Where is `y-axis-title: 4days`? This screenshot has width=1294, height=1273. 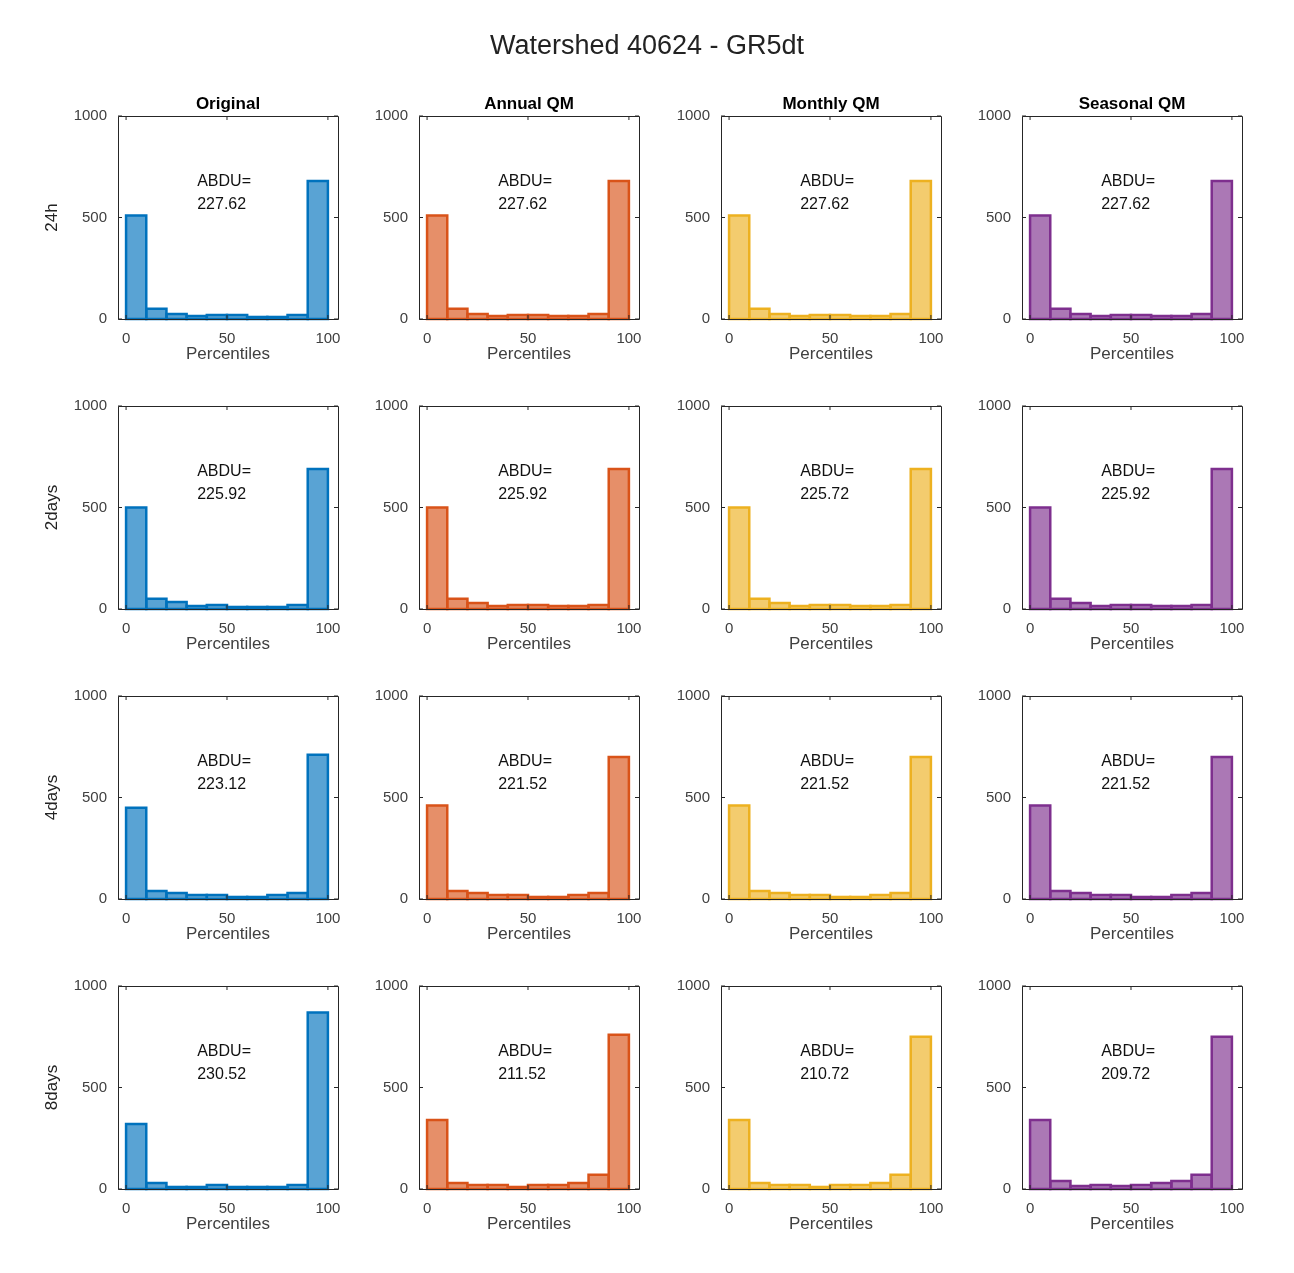
y-axis-title: 4days is located at coordinates (51, 797).